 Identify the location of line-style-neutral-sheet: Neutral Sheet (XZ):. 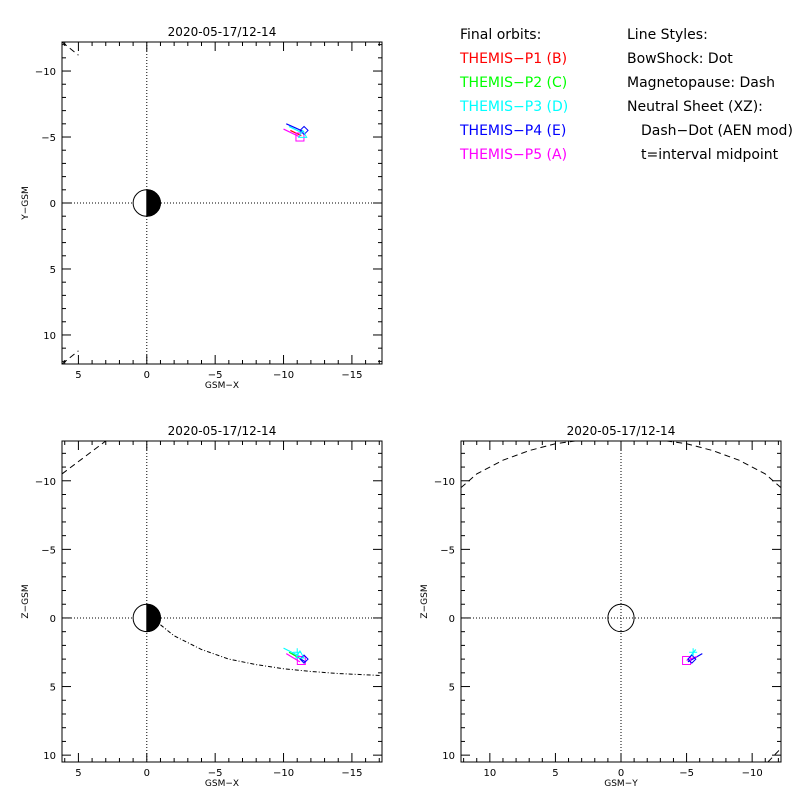
(695, 107).